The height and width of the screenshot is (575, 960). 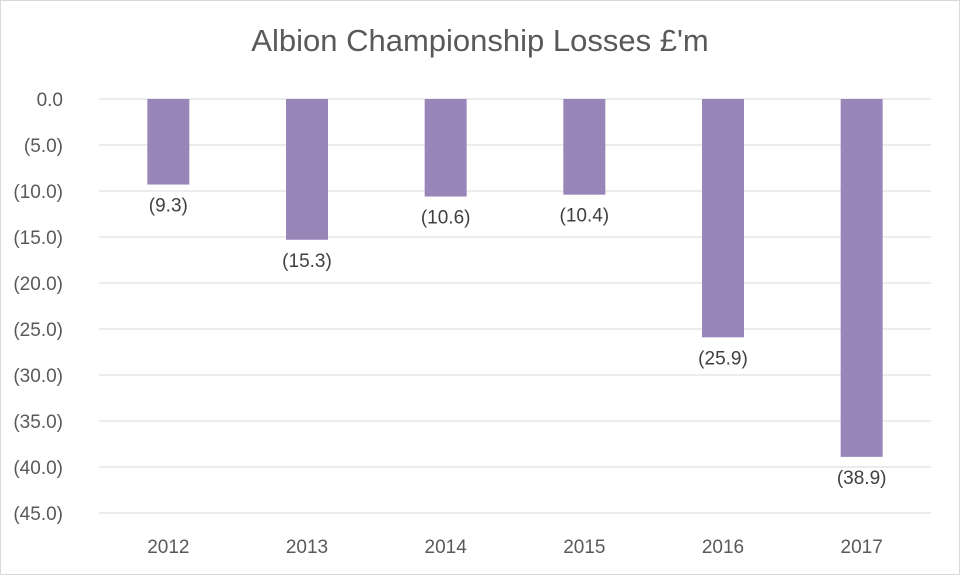 What do you see at coordinates (585, 216) in the screenshot?
I see `data-label-2015: (10.4)` at bounding box center [585, 216].